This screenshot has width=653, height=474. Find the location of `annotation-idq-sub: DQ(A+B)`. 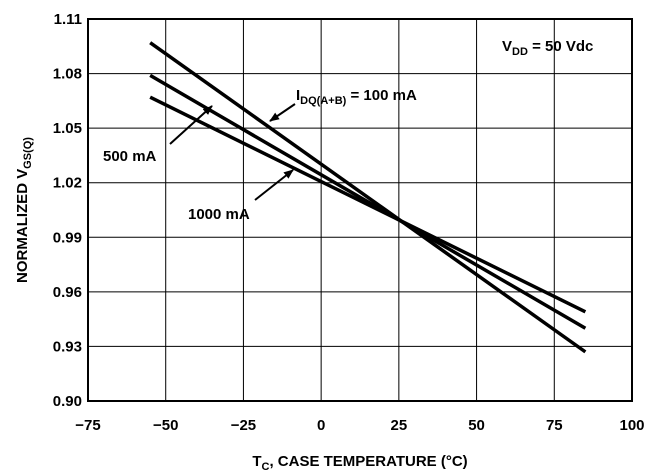

annotation-idq-sub: DQ(A+B) is located at coordinates (323, 101).